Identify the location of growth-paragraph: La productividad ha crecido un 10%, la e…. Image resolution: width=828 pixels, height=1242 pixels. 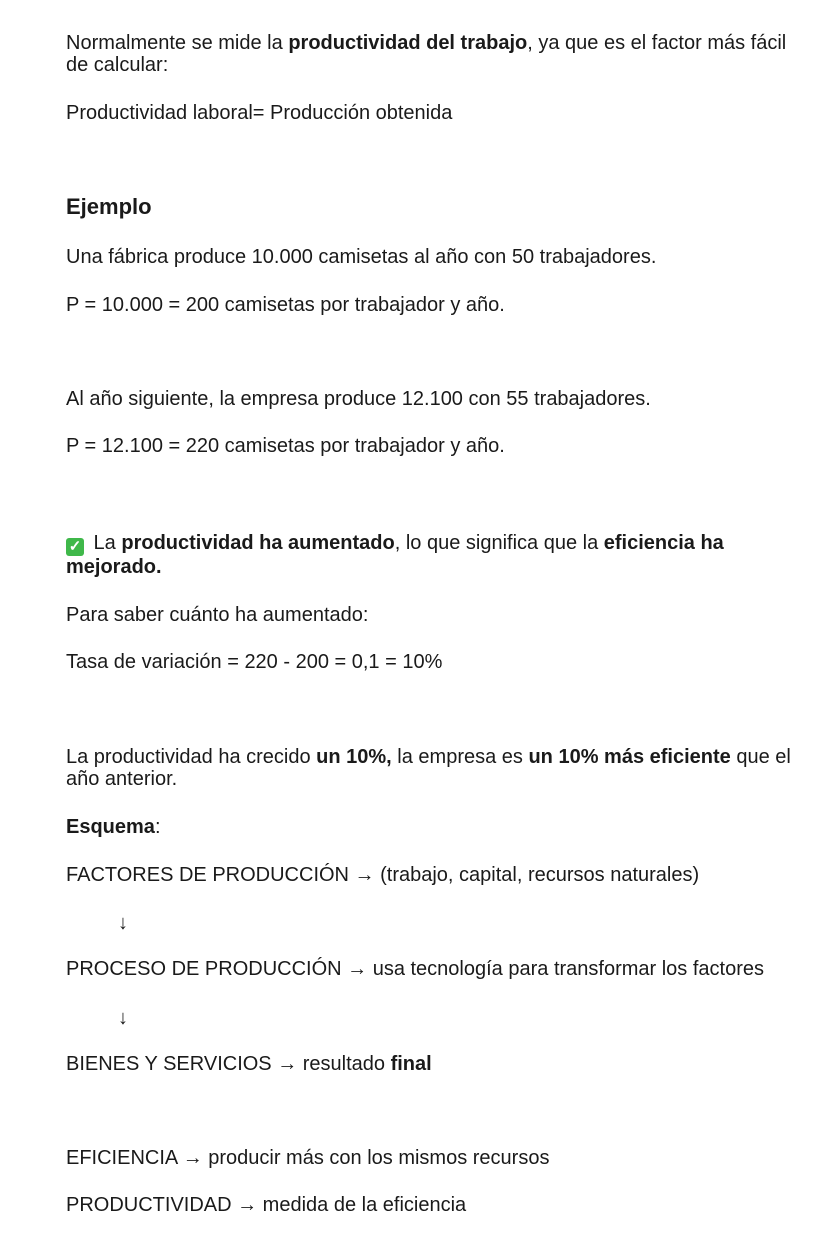
(431, 768).